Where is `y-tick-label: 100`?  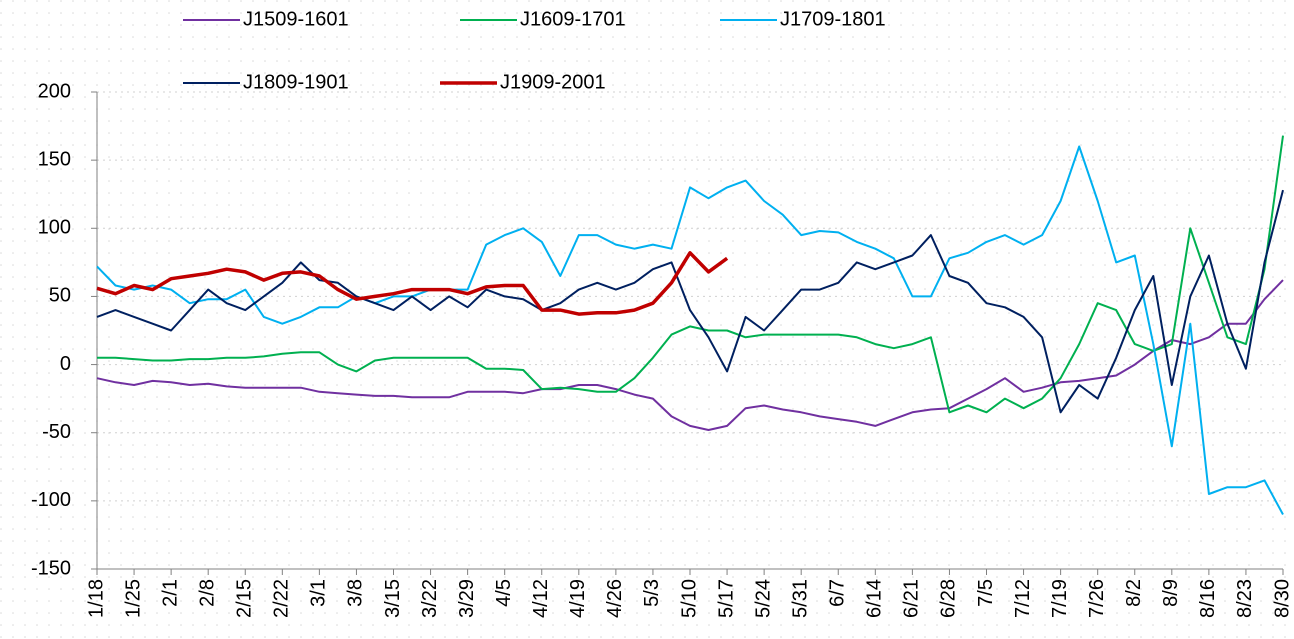
y-tick-label: 100 is located at coordinates (54, 228).